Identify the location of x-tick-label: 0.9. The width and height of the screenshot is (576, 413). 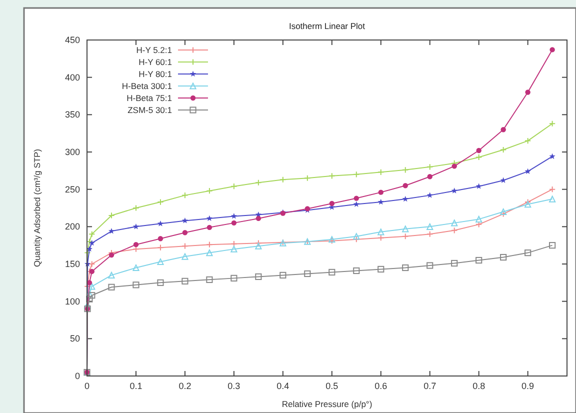
(528, 386).